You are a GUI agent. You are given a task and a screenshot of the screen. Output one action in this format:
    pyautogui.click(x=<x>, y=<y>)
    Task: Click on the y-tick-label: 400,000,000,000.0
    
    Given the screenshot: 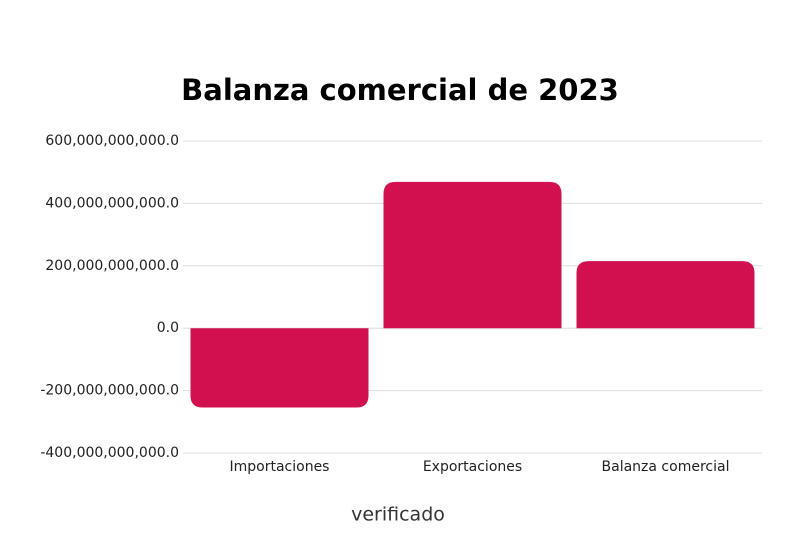 What is the action you would take?
    pyautogui.click(x=112, y=203)
    